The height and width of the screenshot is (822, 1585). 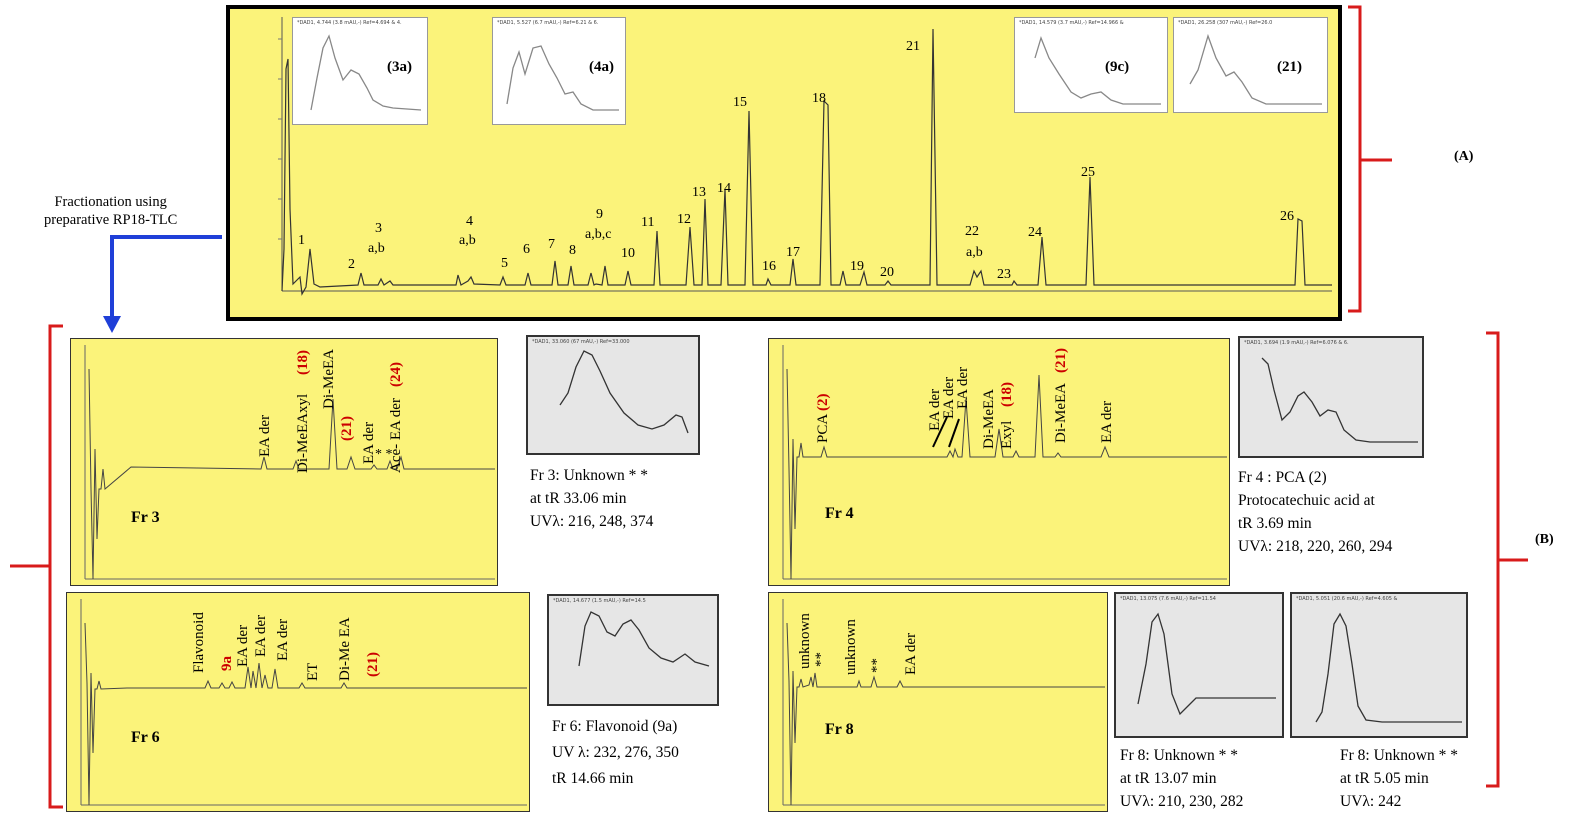 I want to click on fractionation-note-line2: preparative RP18-TLC, so click(x=111, y=220).